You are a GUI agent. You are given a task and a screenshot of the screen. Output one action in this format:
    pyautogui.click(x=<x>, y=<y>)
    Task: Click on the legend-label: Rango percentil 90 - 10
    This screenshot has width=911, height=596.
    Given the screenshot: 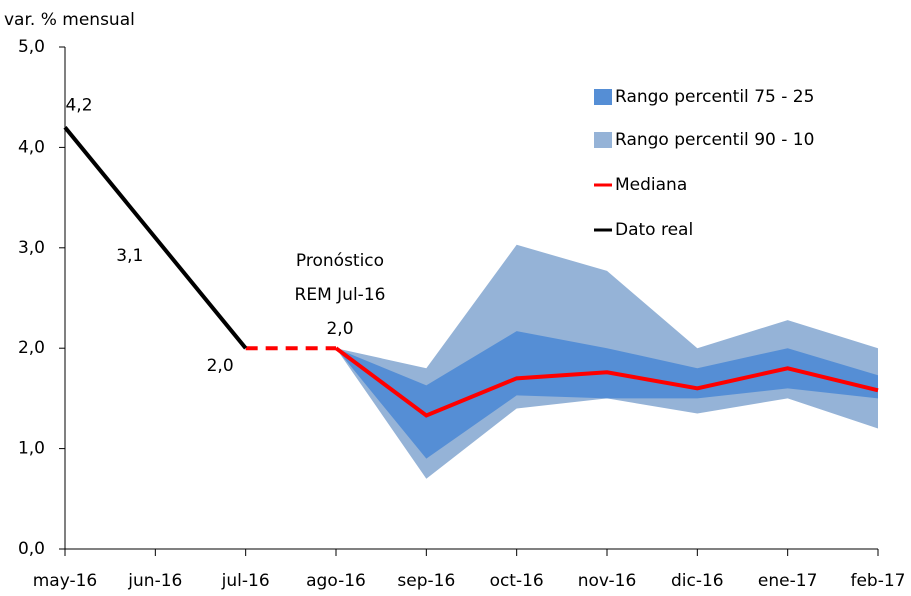 What is the action you would take?
    pyautogui.click(x=714, y=140)
    